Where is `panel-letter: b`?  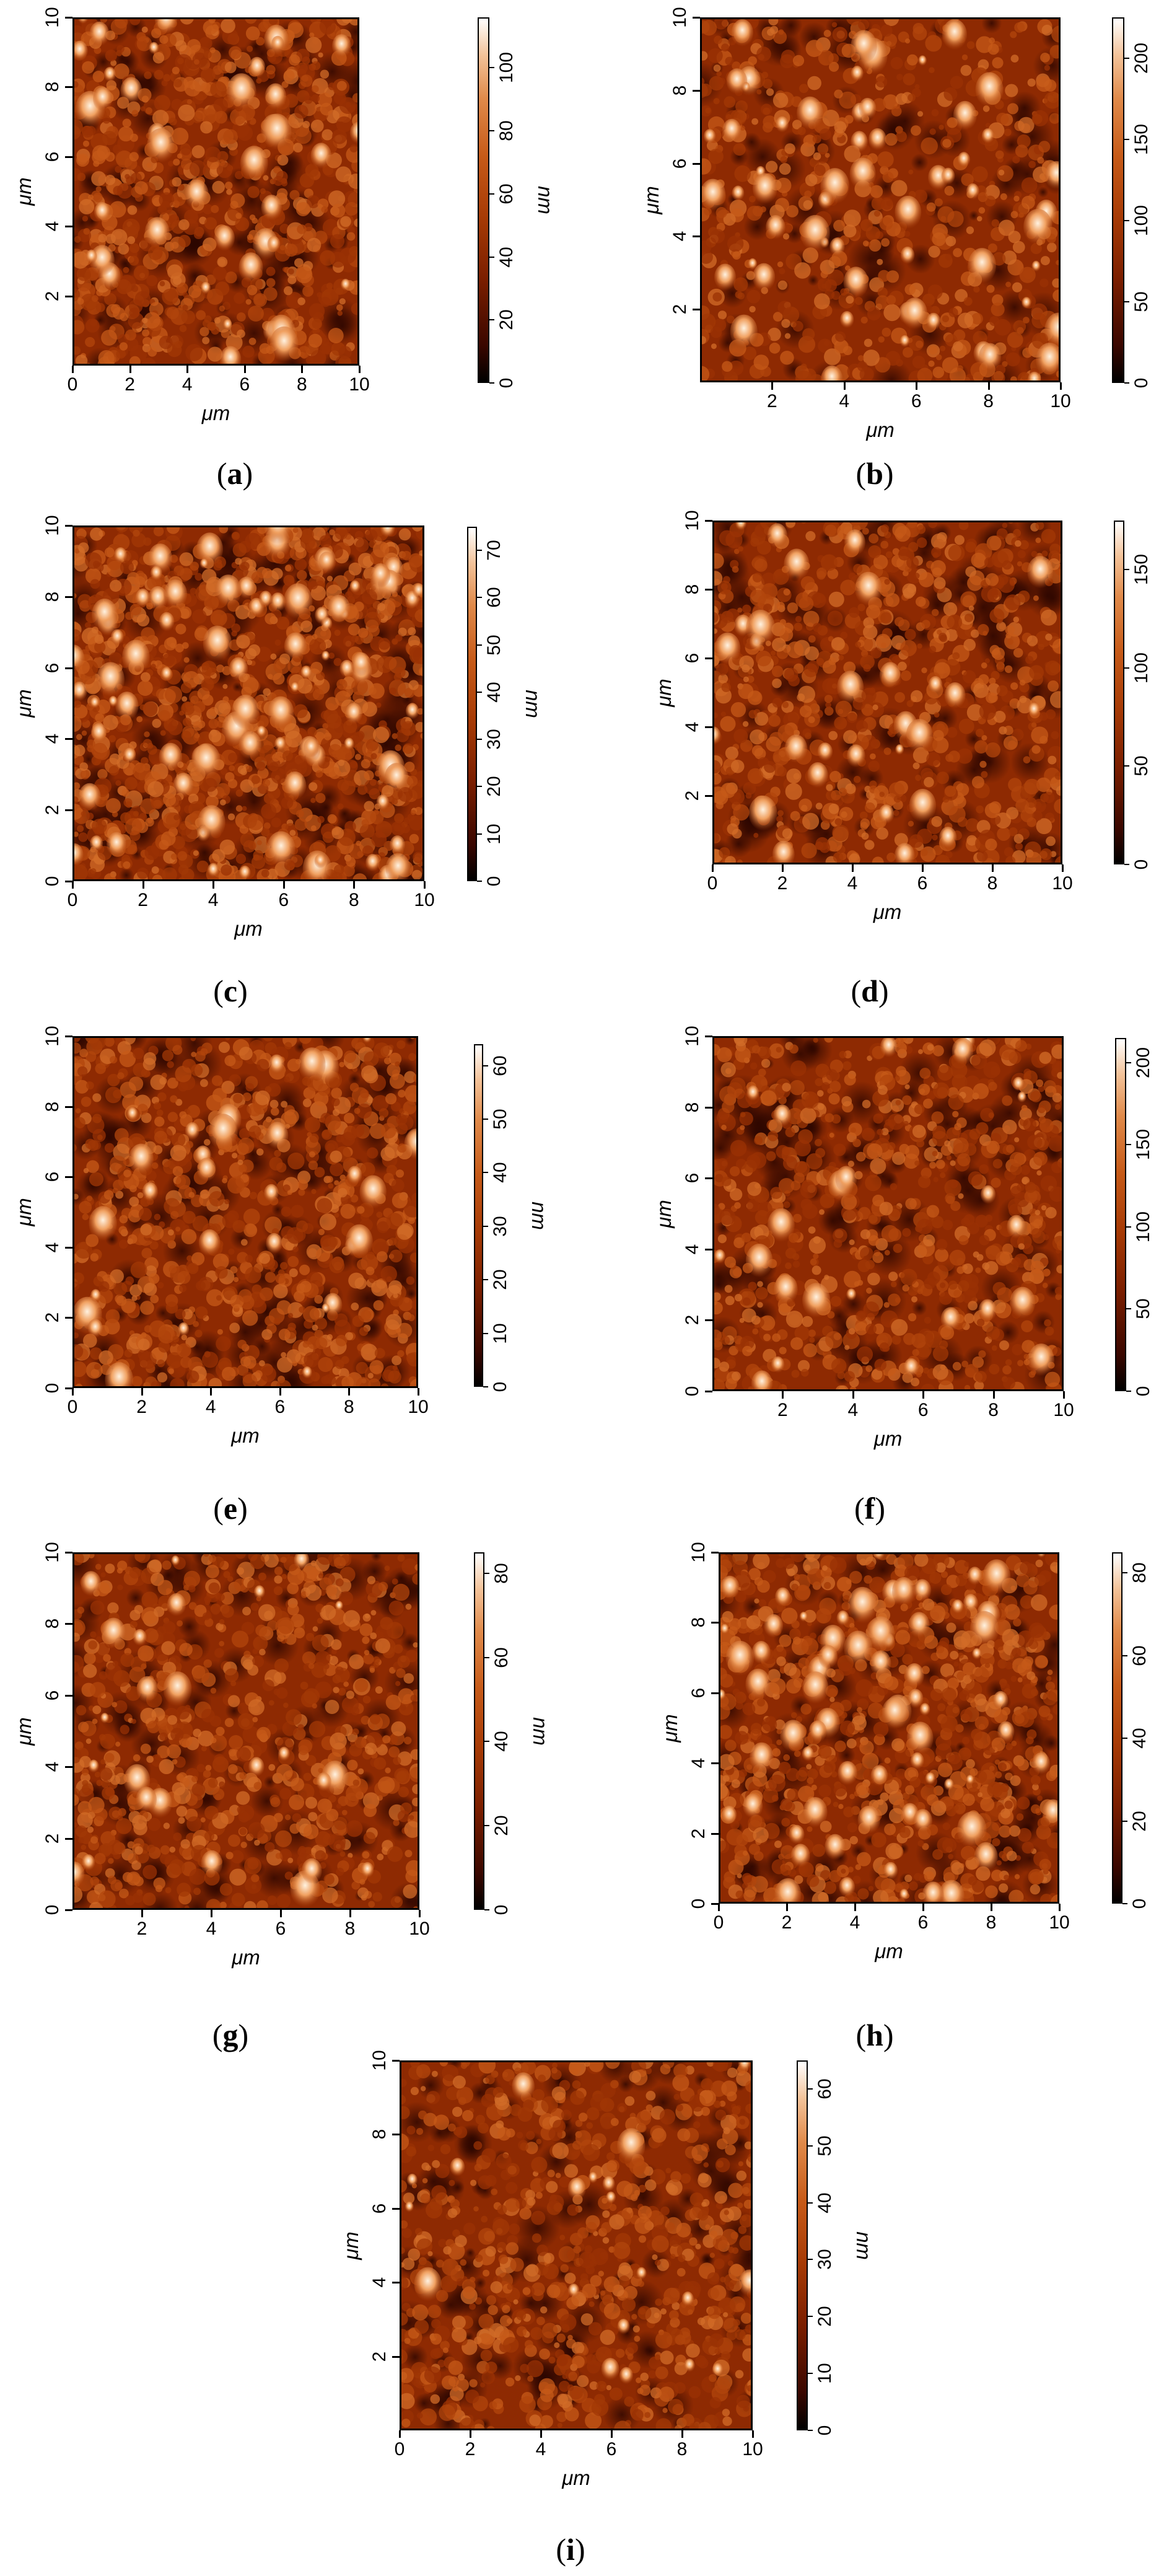
panel-letter: b is located at coordinates (874, 474).